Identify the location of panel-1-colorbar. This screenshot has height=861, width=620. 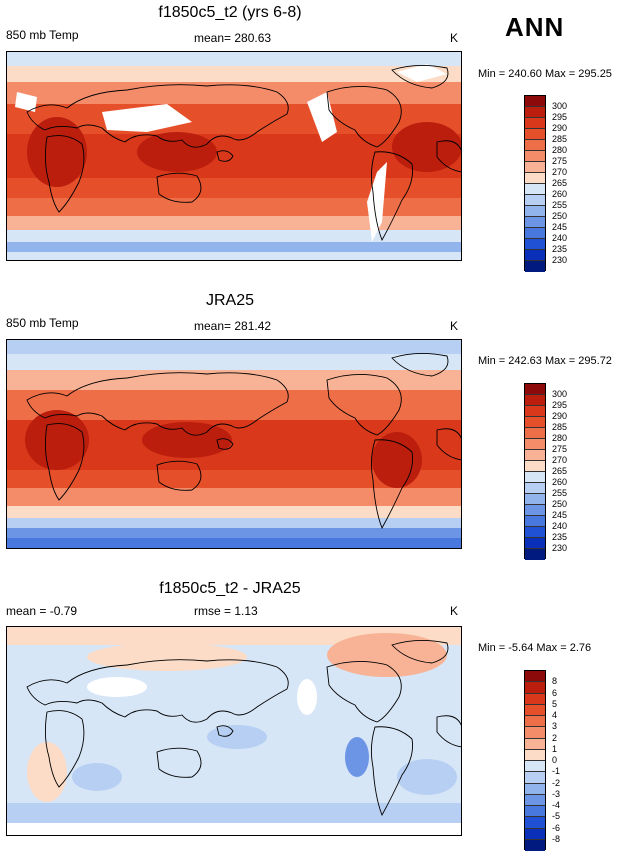
(535, 183).